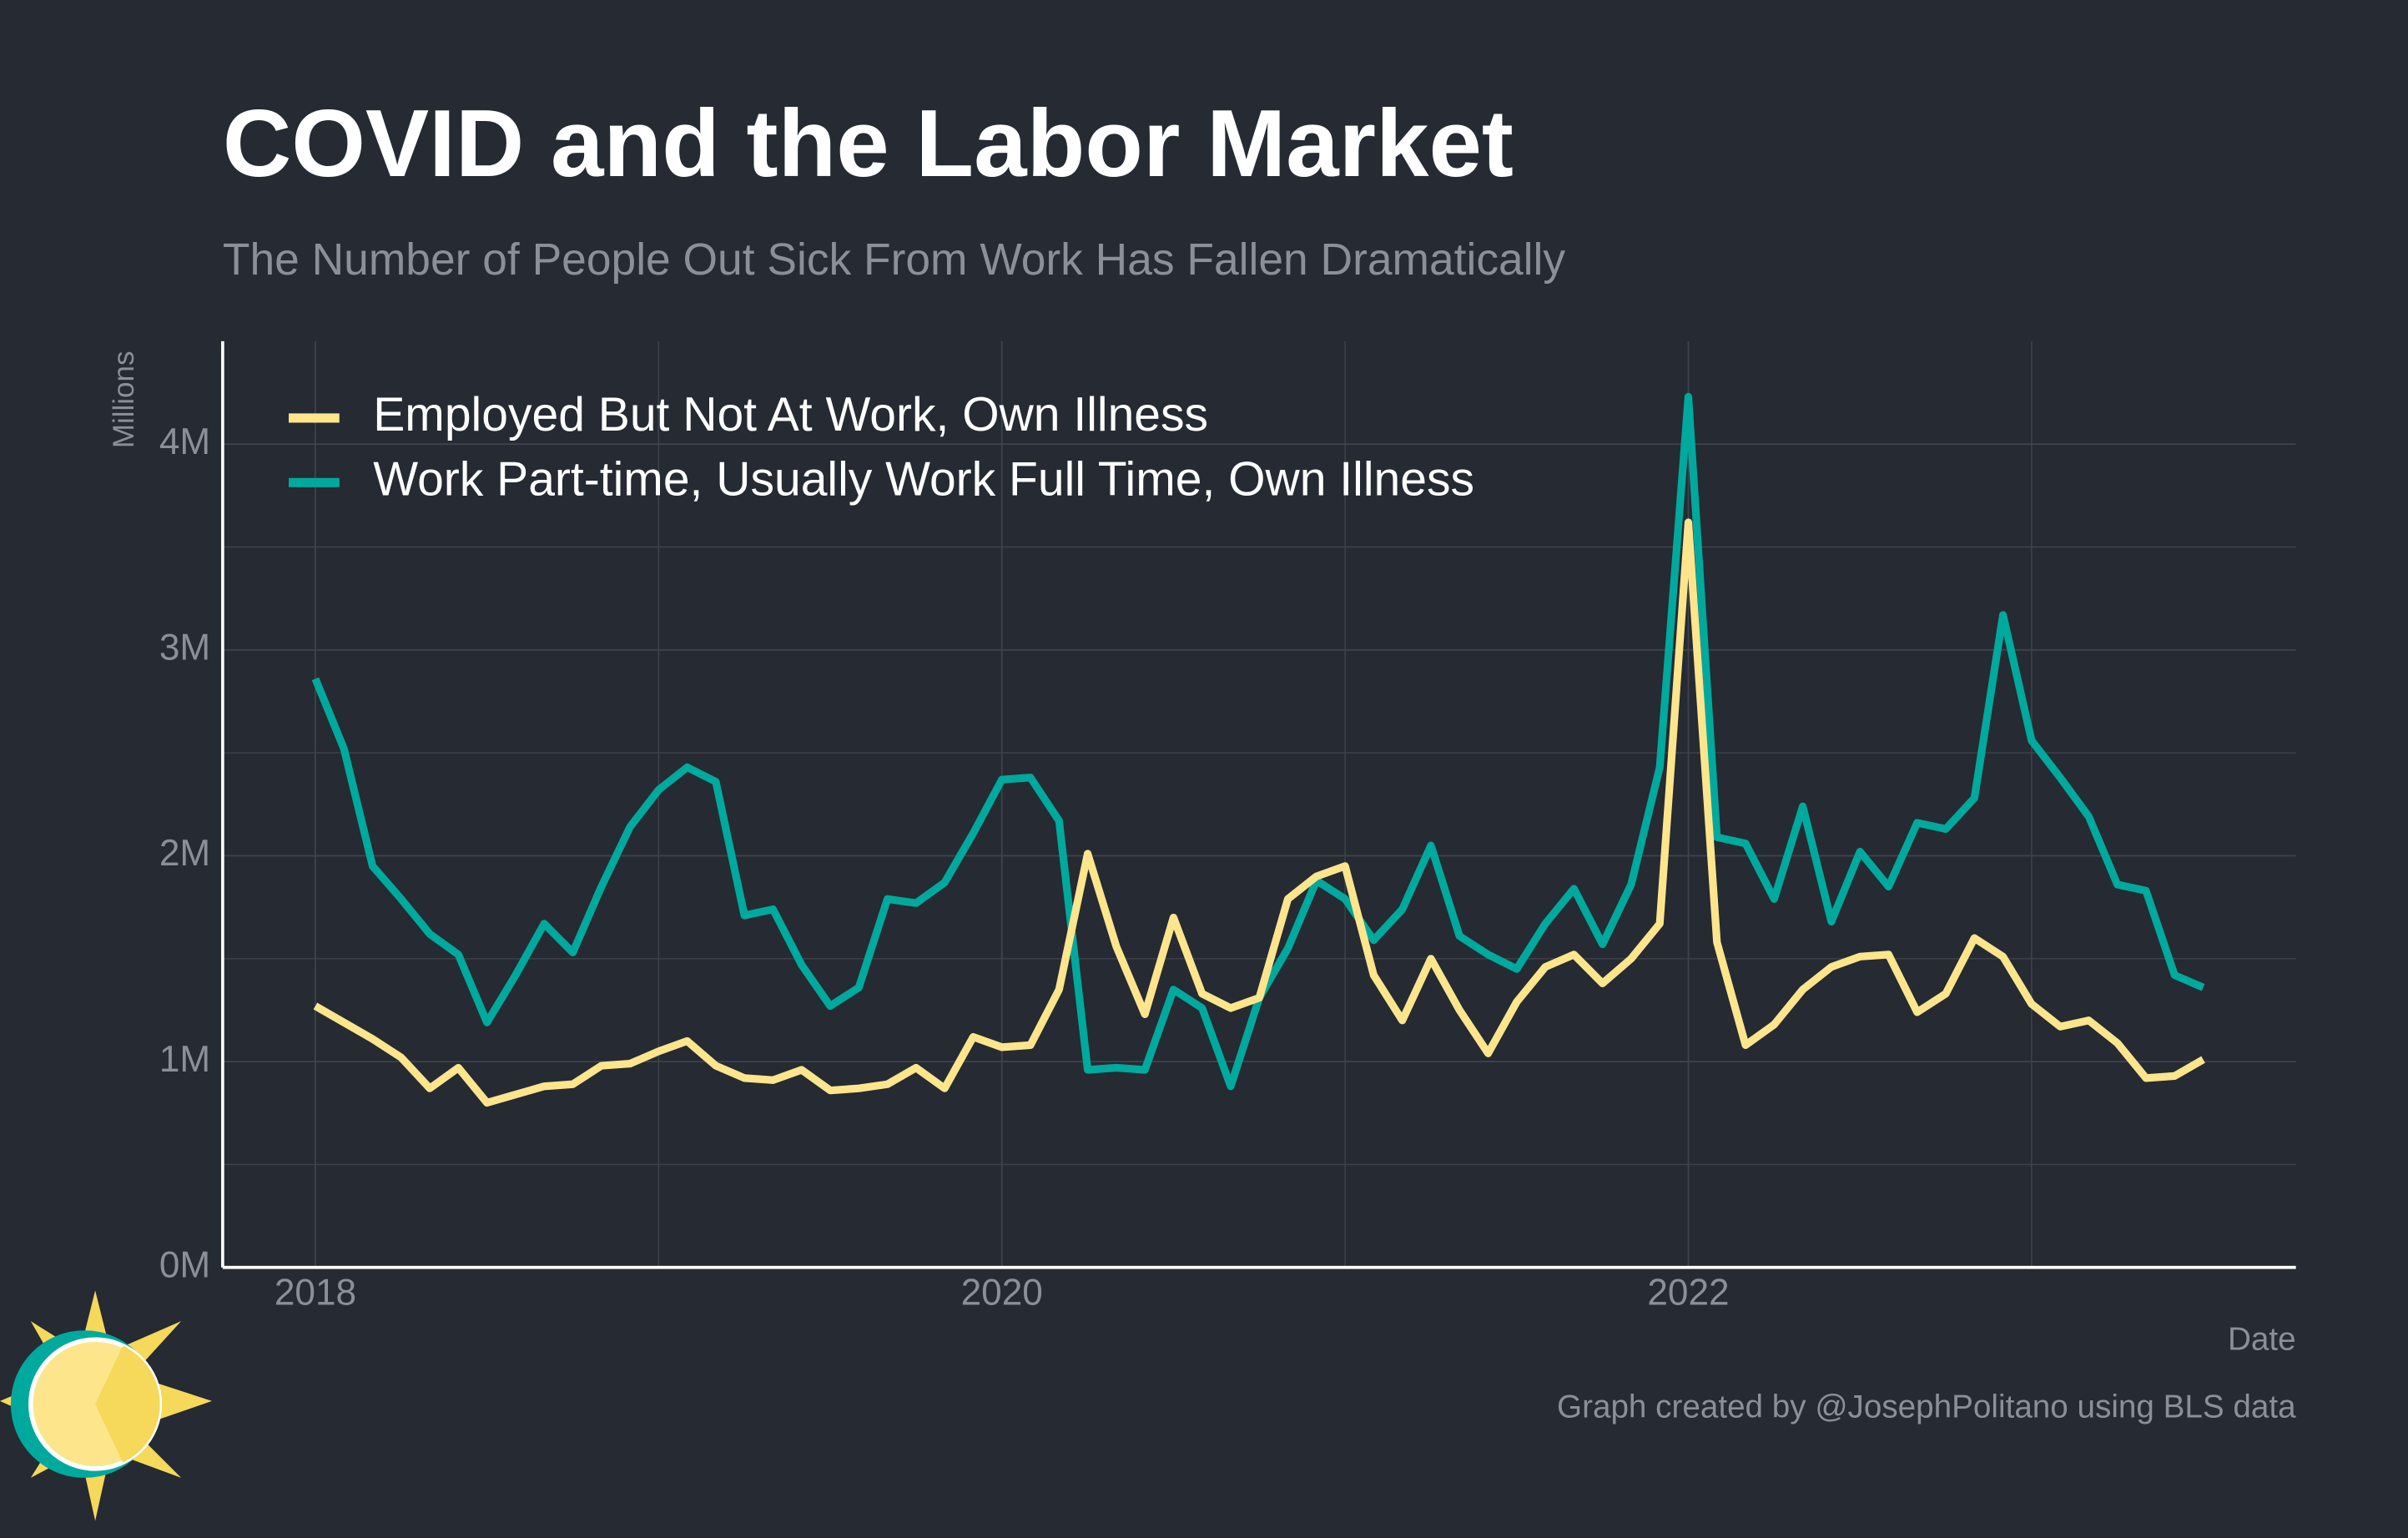 The width and height of the screenshot is (2408, 1538). I want to click on y-axis-label: Millions, so click(124, 400).